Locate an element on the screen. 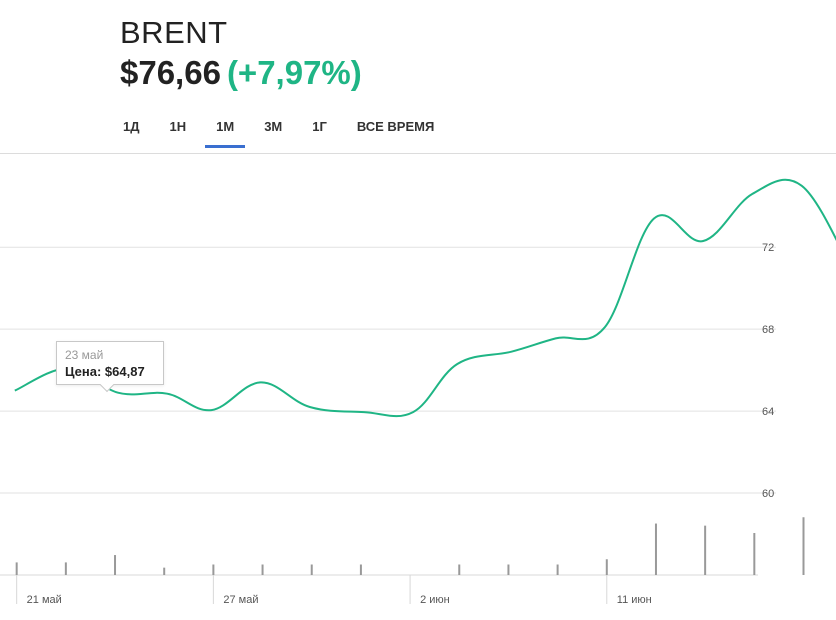 This screenshot has height=620, width=836. tab-3m: 3М is located at coordinates (273, 126).